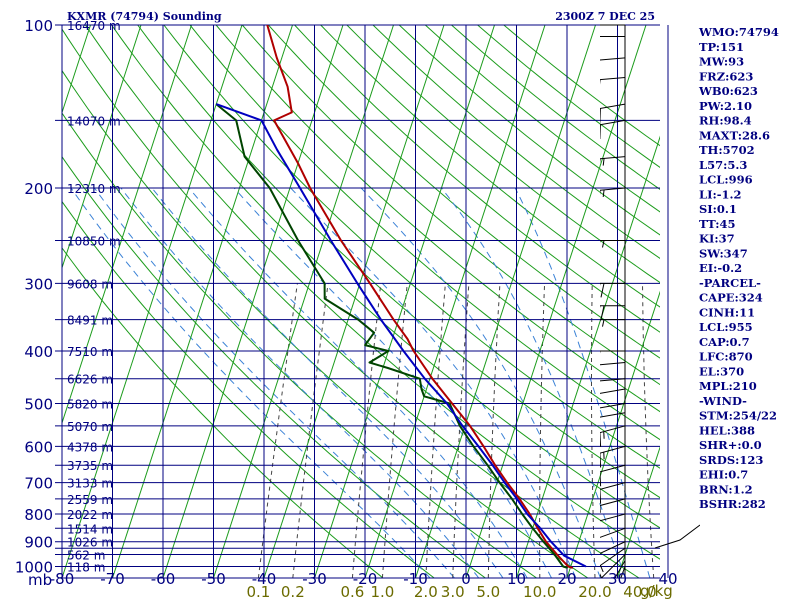  I want to click on temperature-tick-label: -50, so click(213, 579).